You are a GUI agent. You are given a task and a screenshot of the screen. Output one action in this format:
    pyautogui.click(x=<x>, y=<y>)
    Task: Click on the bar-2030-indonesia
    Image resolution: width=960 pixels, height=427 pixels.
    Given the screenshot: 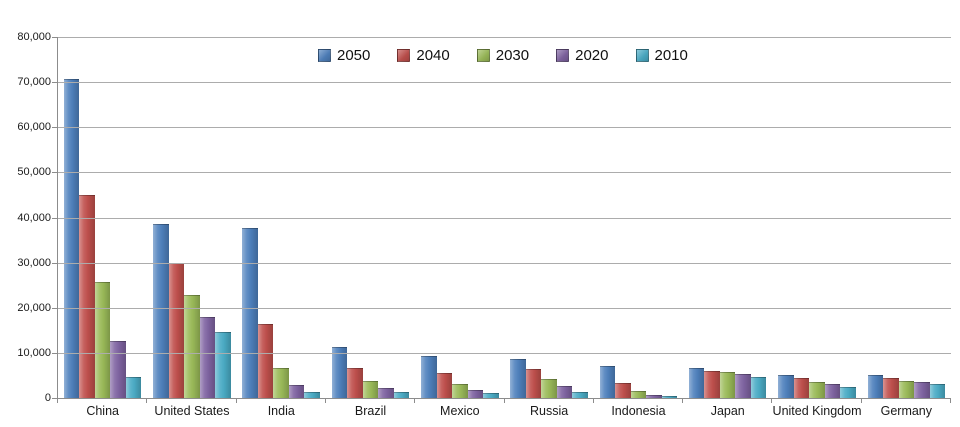 What is the action you would take?
    pyautogui.click(x=638, y=394)
    